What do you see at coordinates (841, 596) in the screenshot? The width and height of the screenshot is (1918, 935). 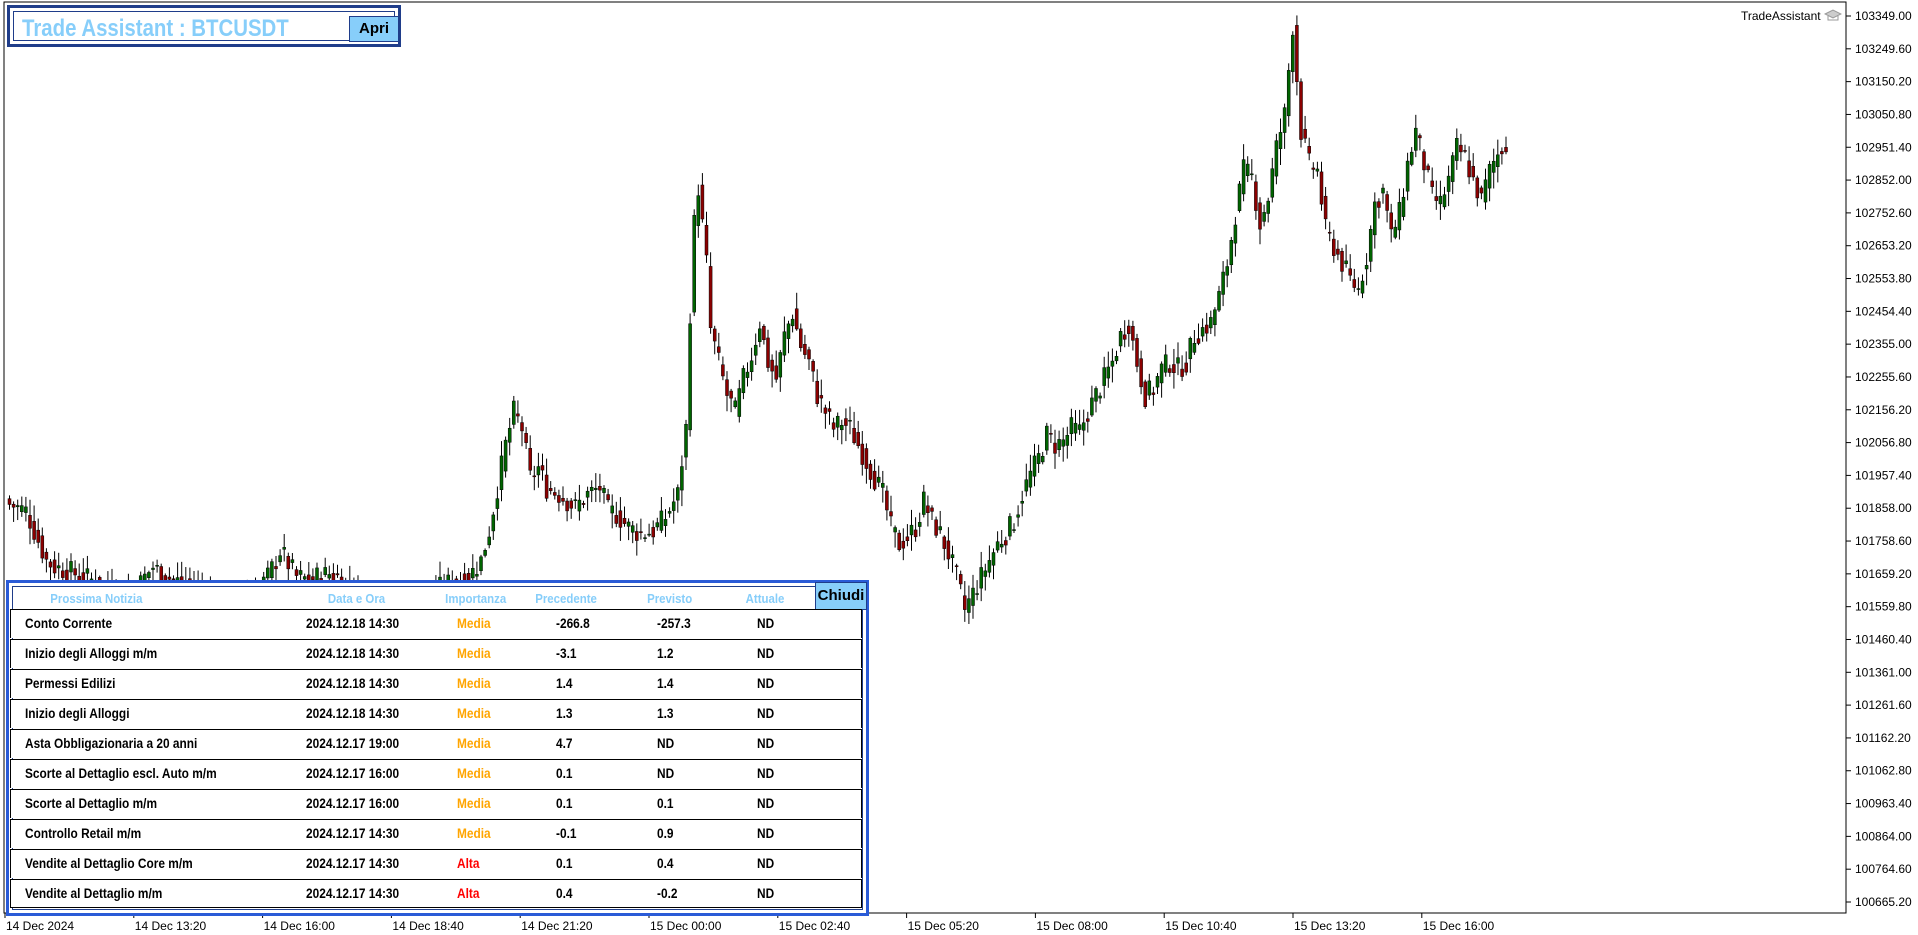 I see `close-button: Chiudi` at bounding box center [841, 596].